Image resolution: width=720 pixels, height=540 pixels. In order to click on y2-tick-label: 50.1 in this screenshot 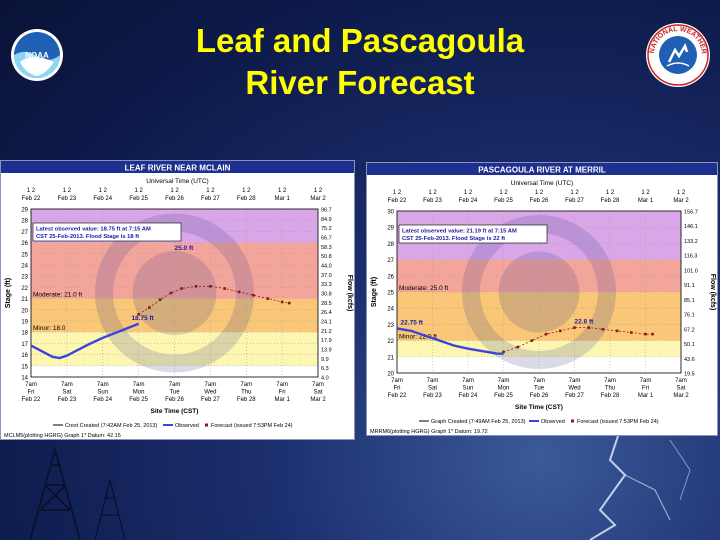, I will do `click(689, 345)`.